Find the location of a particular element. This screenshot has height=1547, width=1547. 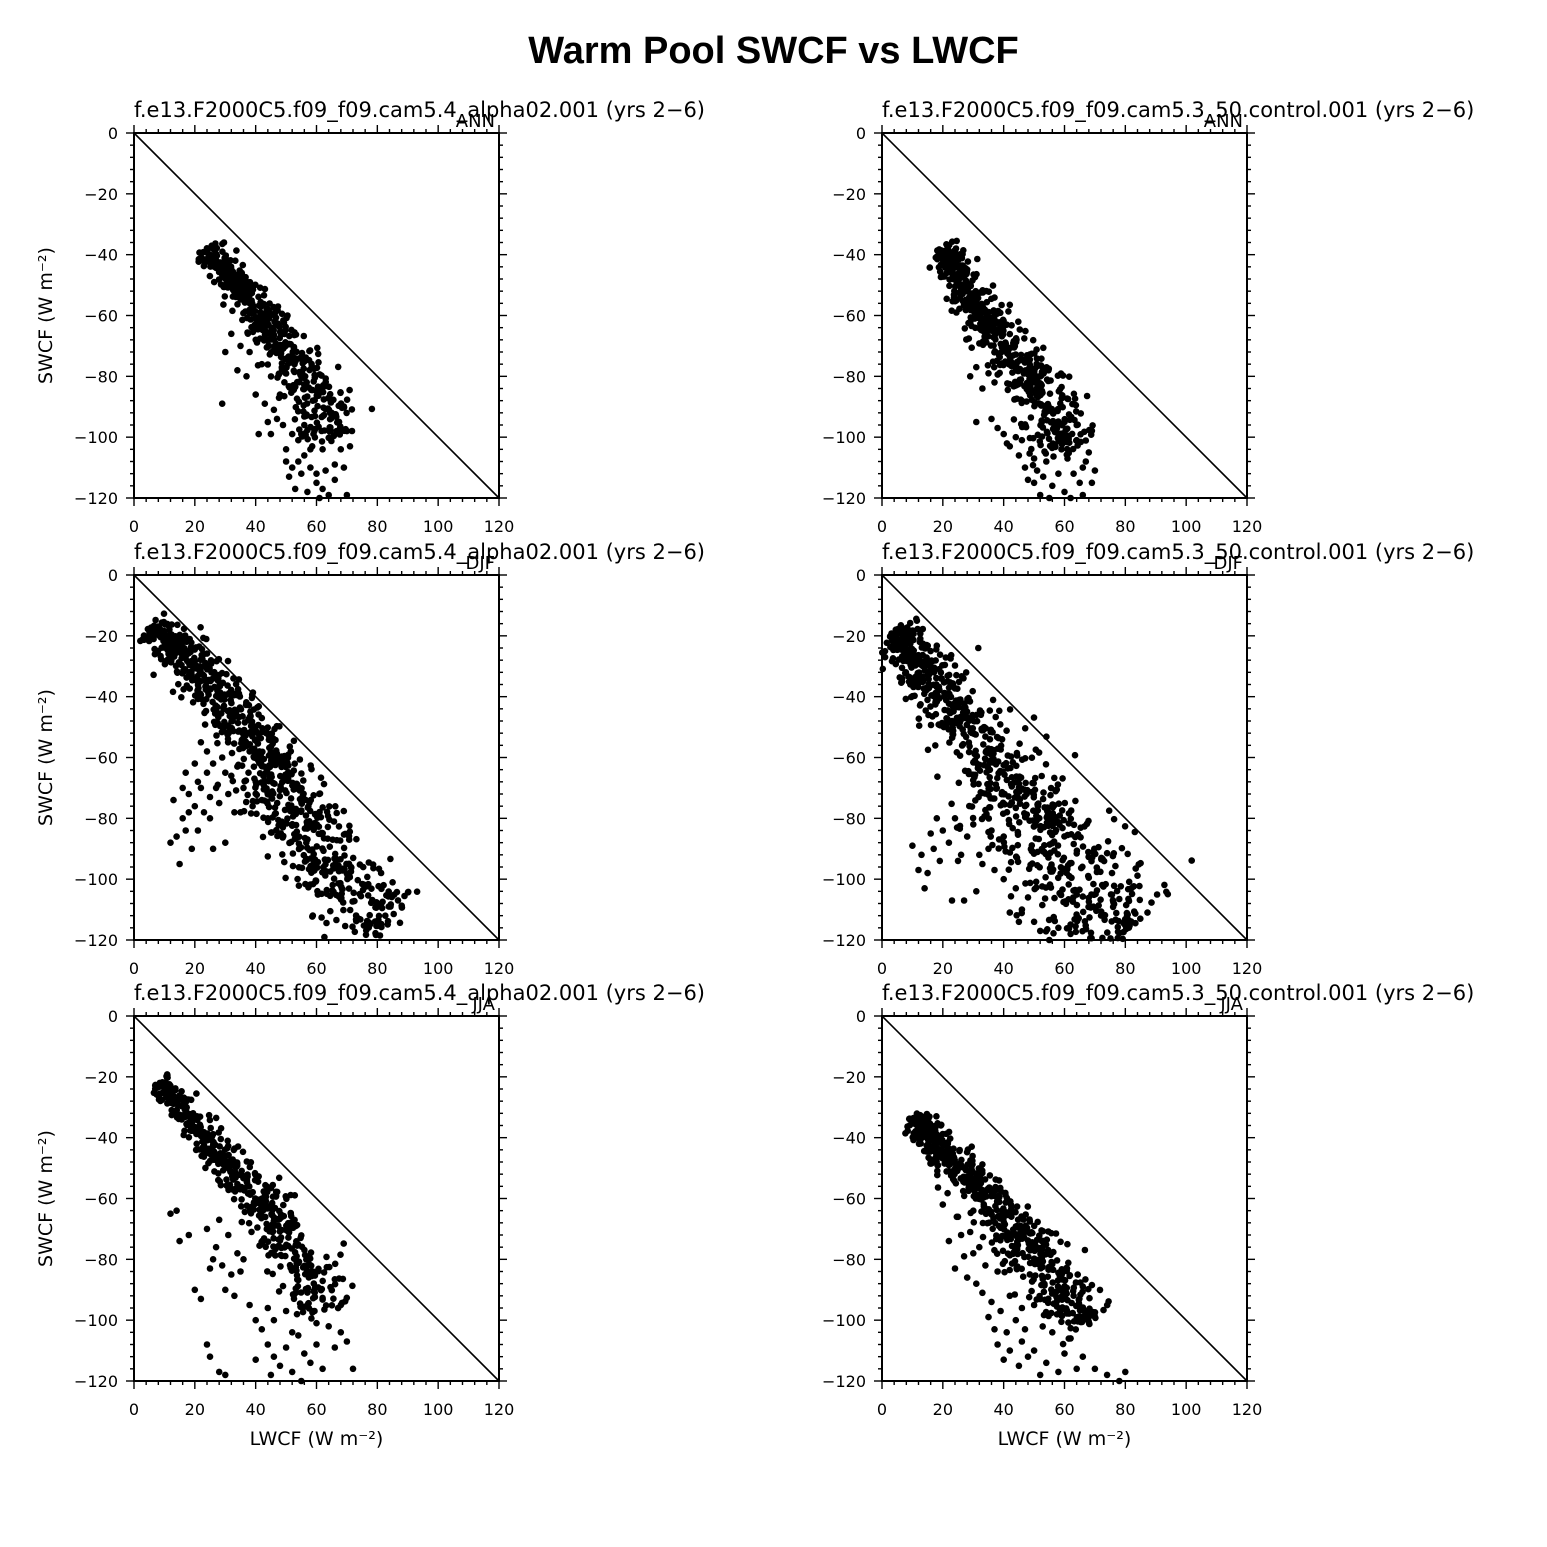

one-to-one-line is located at coordinates (1064, 1198).